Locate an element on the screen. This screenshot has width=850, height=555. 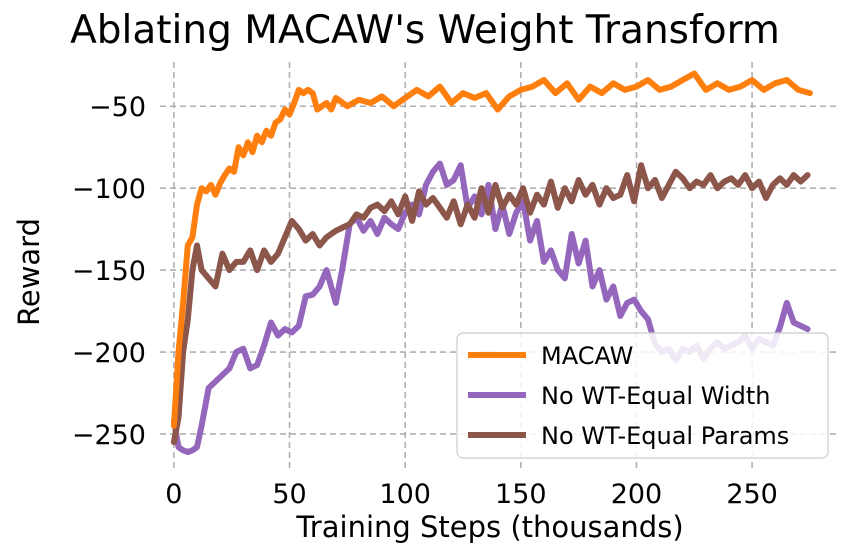
y-tick-label: −200 is located at coordinates (109, 353).